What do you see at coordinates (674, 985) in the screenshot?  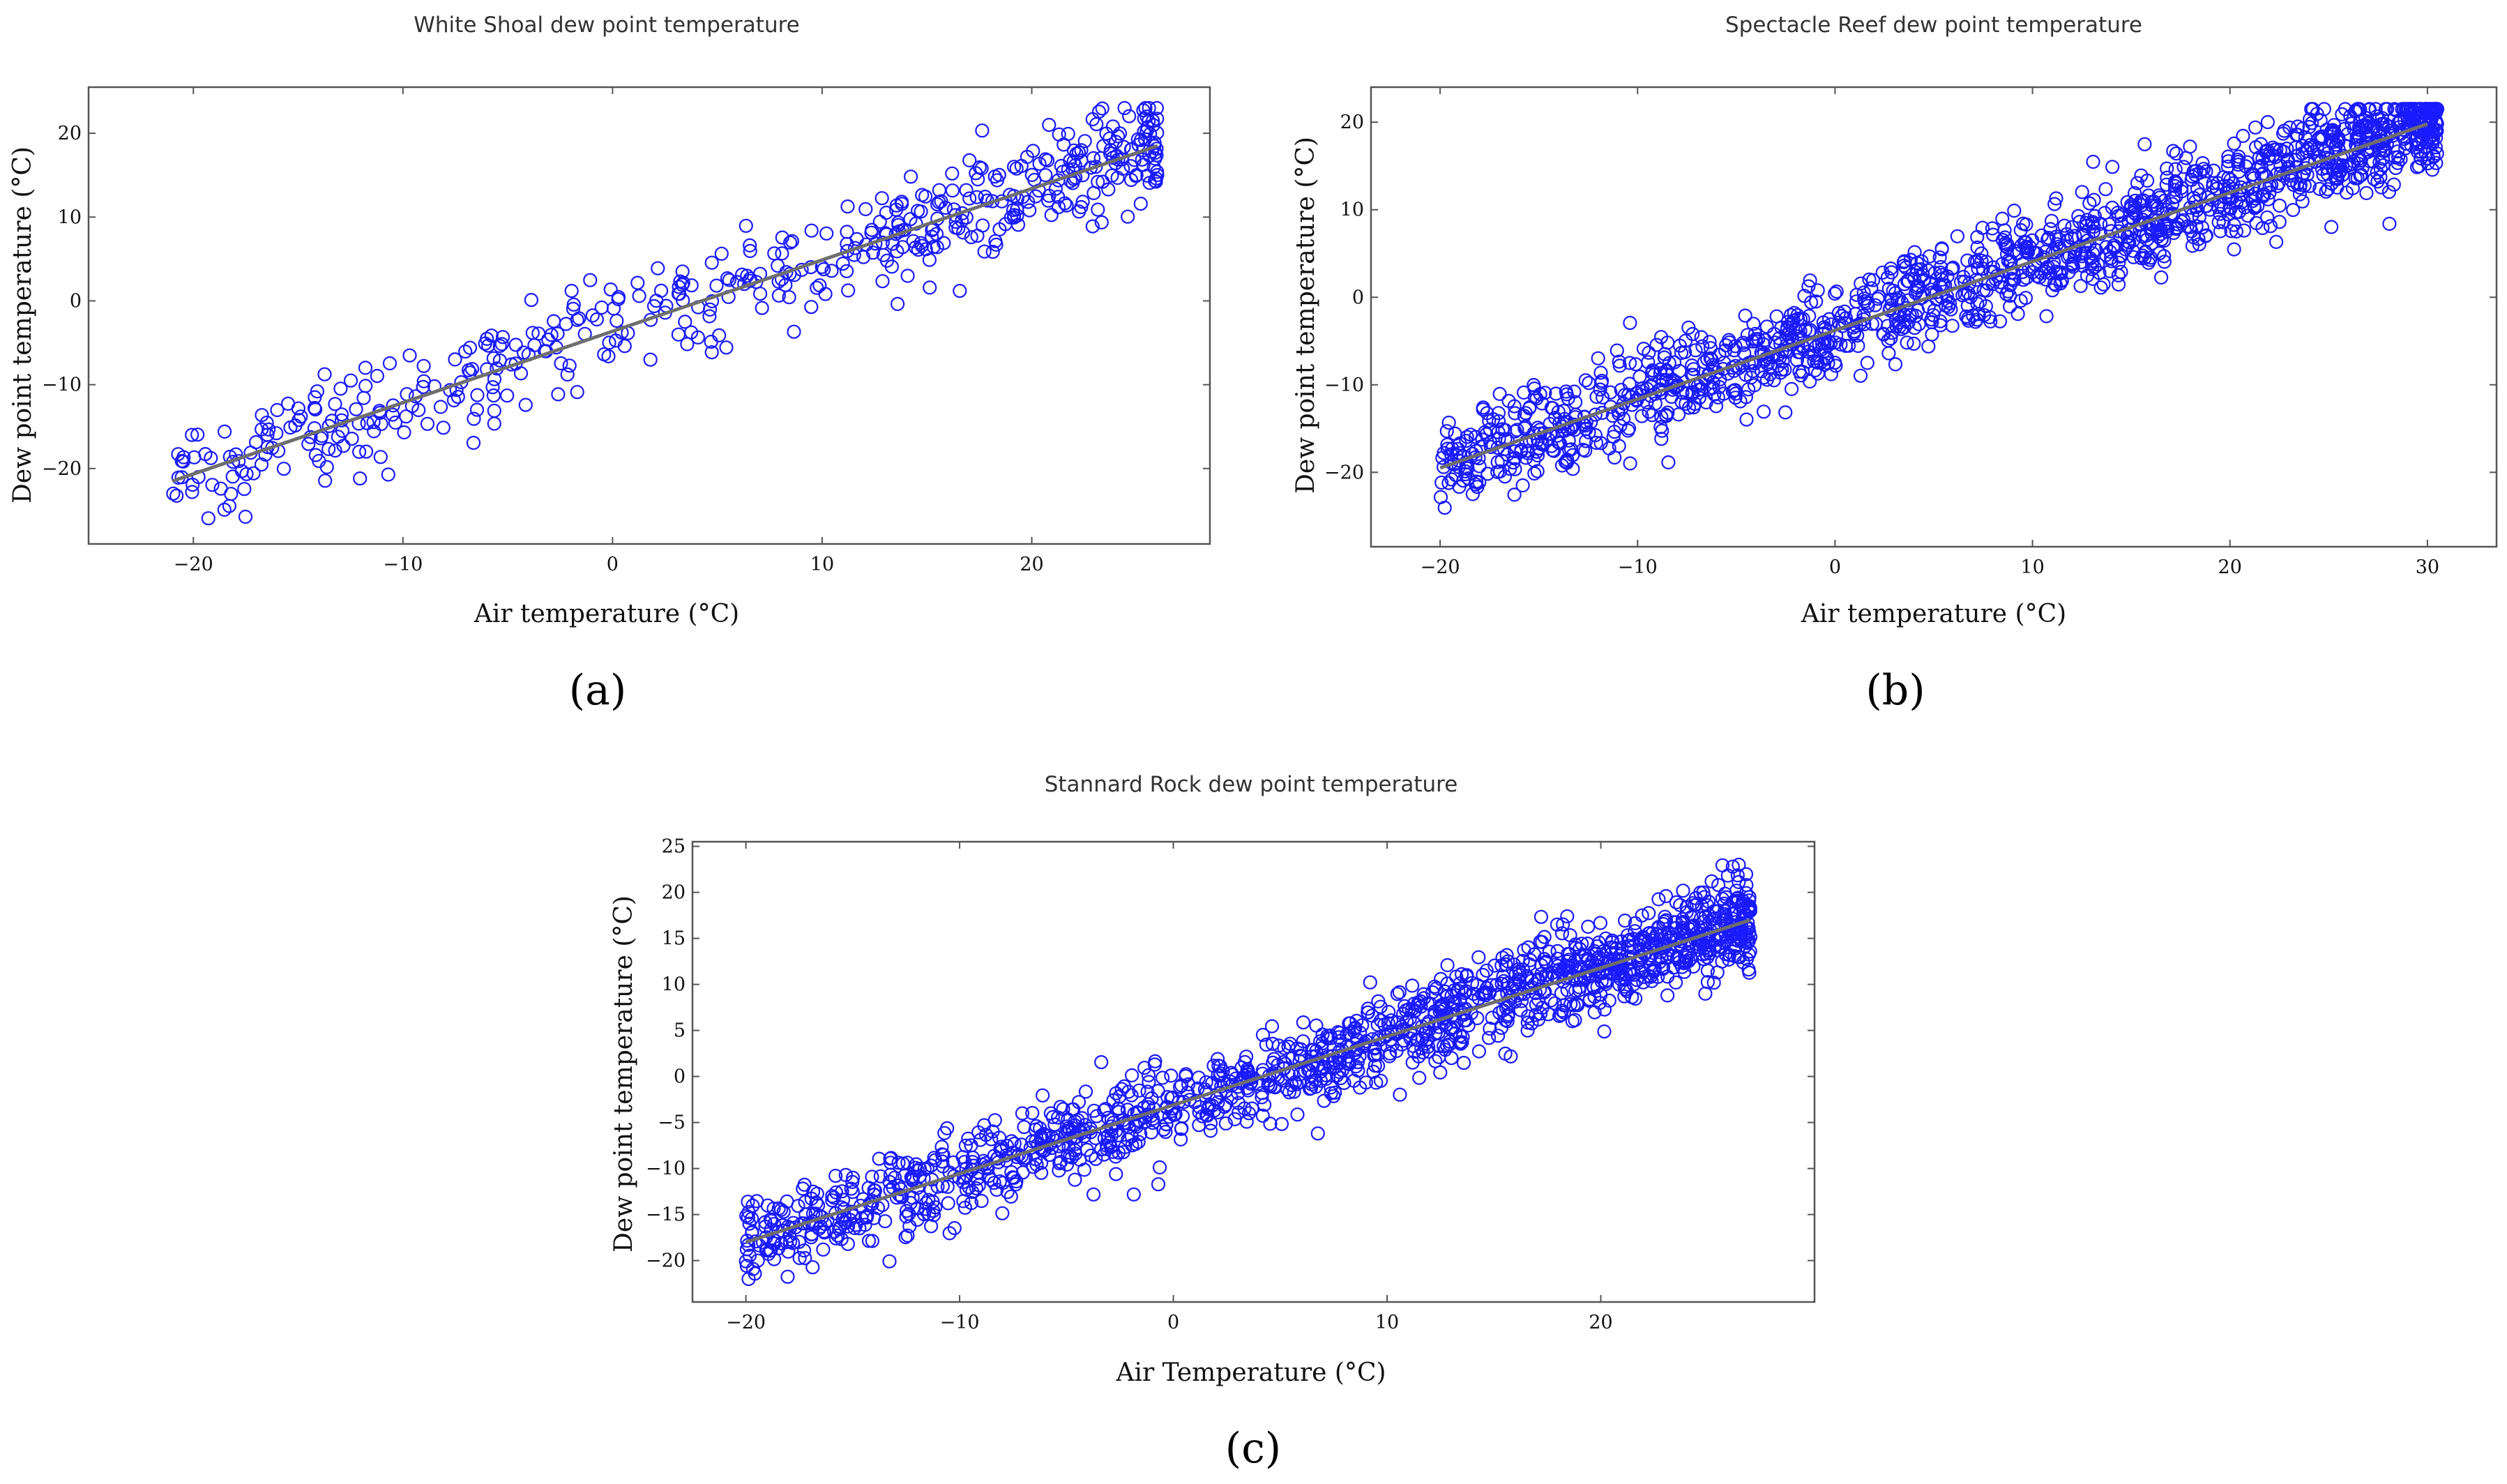 I see `y-tick-label: 10` at bounding box center [674, 985].